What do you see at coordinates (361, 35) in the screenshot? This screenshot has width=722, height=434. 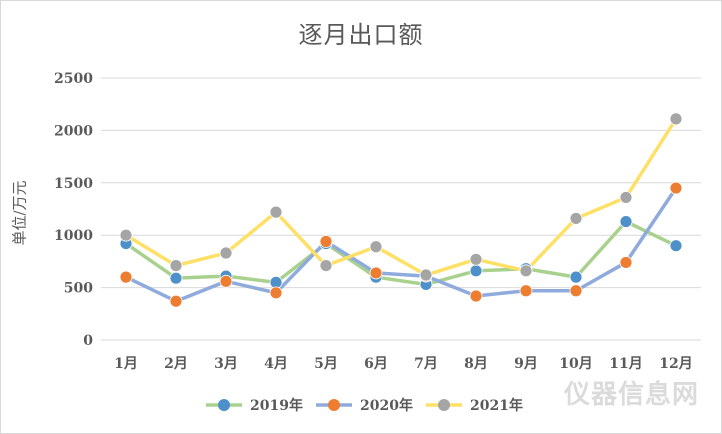 I see `chart-title: 逐月出口额` at bounding box center [361, 35].